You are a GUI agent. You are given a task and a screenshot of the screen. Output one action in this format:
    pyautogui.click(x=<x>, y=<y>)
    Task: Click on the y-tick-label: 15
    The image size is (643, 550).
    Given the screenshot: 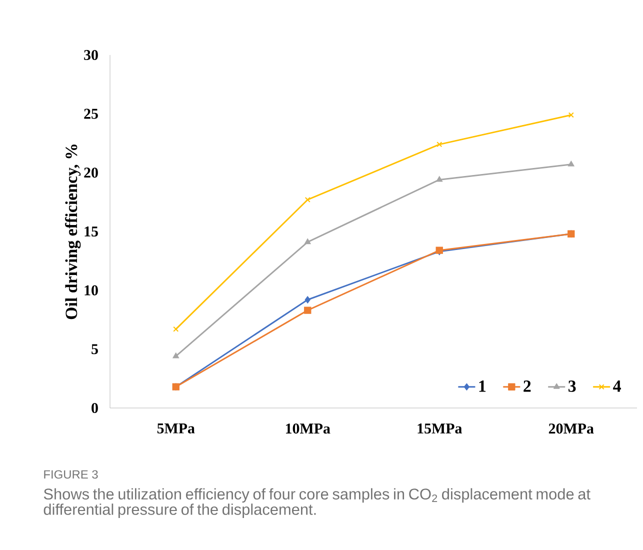 What is the action you would take?
    pyautogui.click(x=91, y=231)
    